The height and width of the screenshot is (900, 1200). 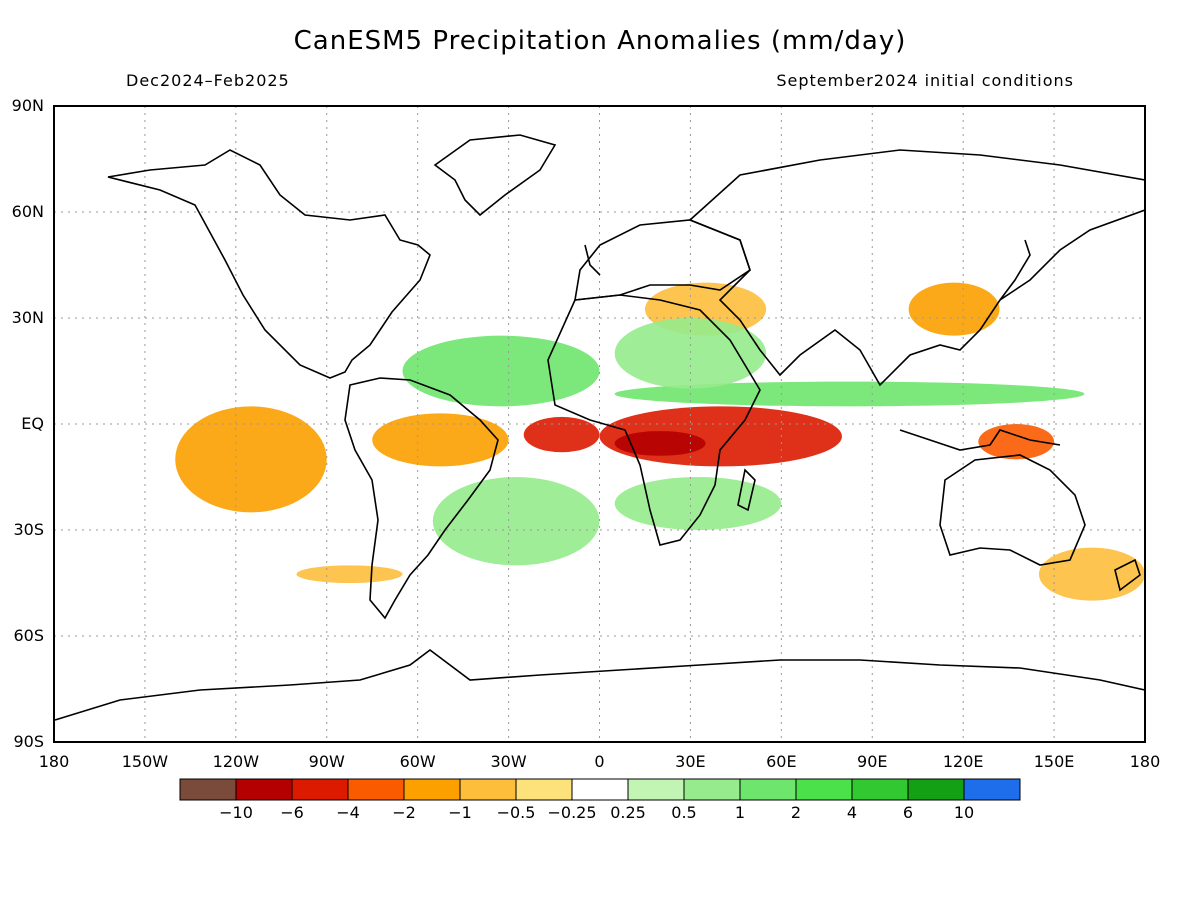 What do you see at coordinates (849, 394) in the screenshot?
I see `anomaly-itcz-wet` at bounding box center [849, 394].